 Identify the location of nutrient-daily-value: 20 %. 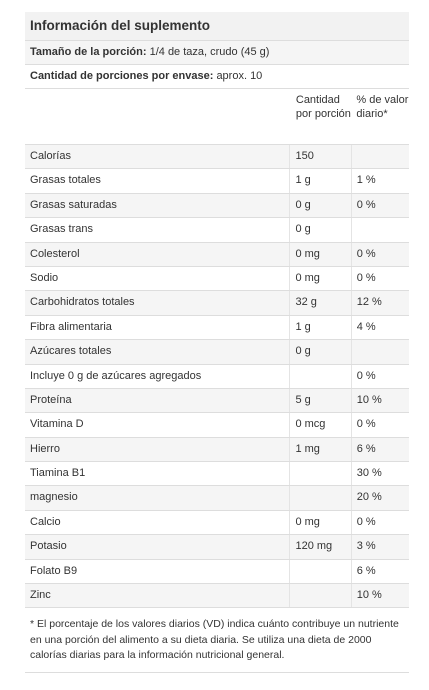
(379, 498).